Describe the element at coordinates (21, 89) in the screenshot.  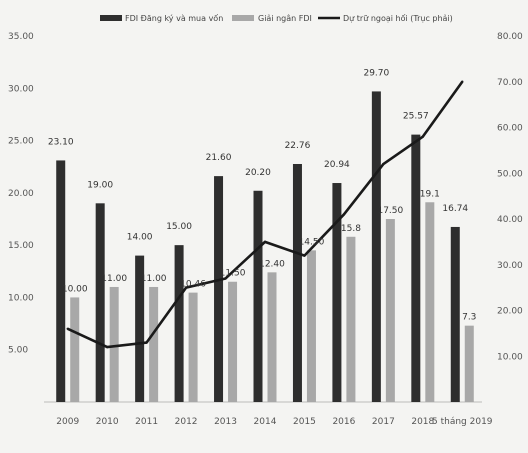
I see `left-axis-tick: 30.00` at that location.